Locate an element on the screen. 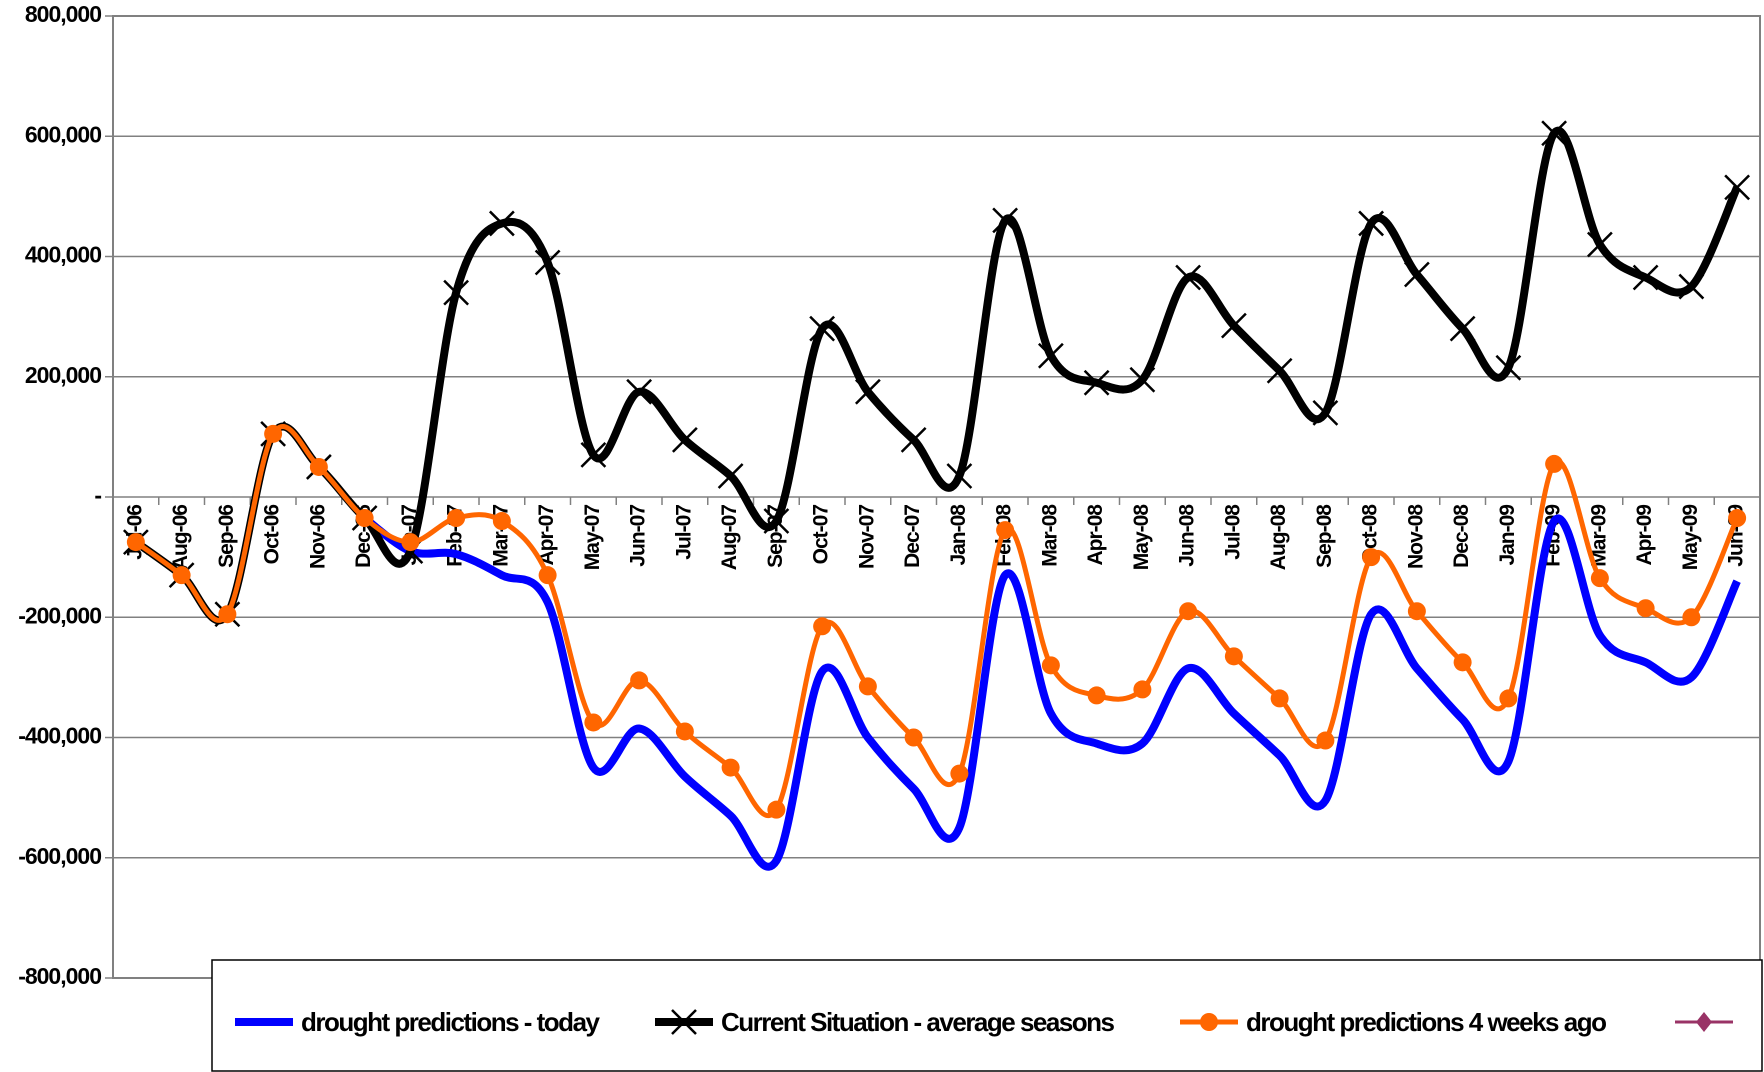 The height and width of the screenshot is (1072, 1764). x-tick-label: May-07 is located at coordinates (592, 538).